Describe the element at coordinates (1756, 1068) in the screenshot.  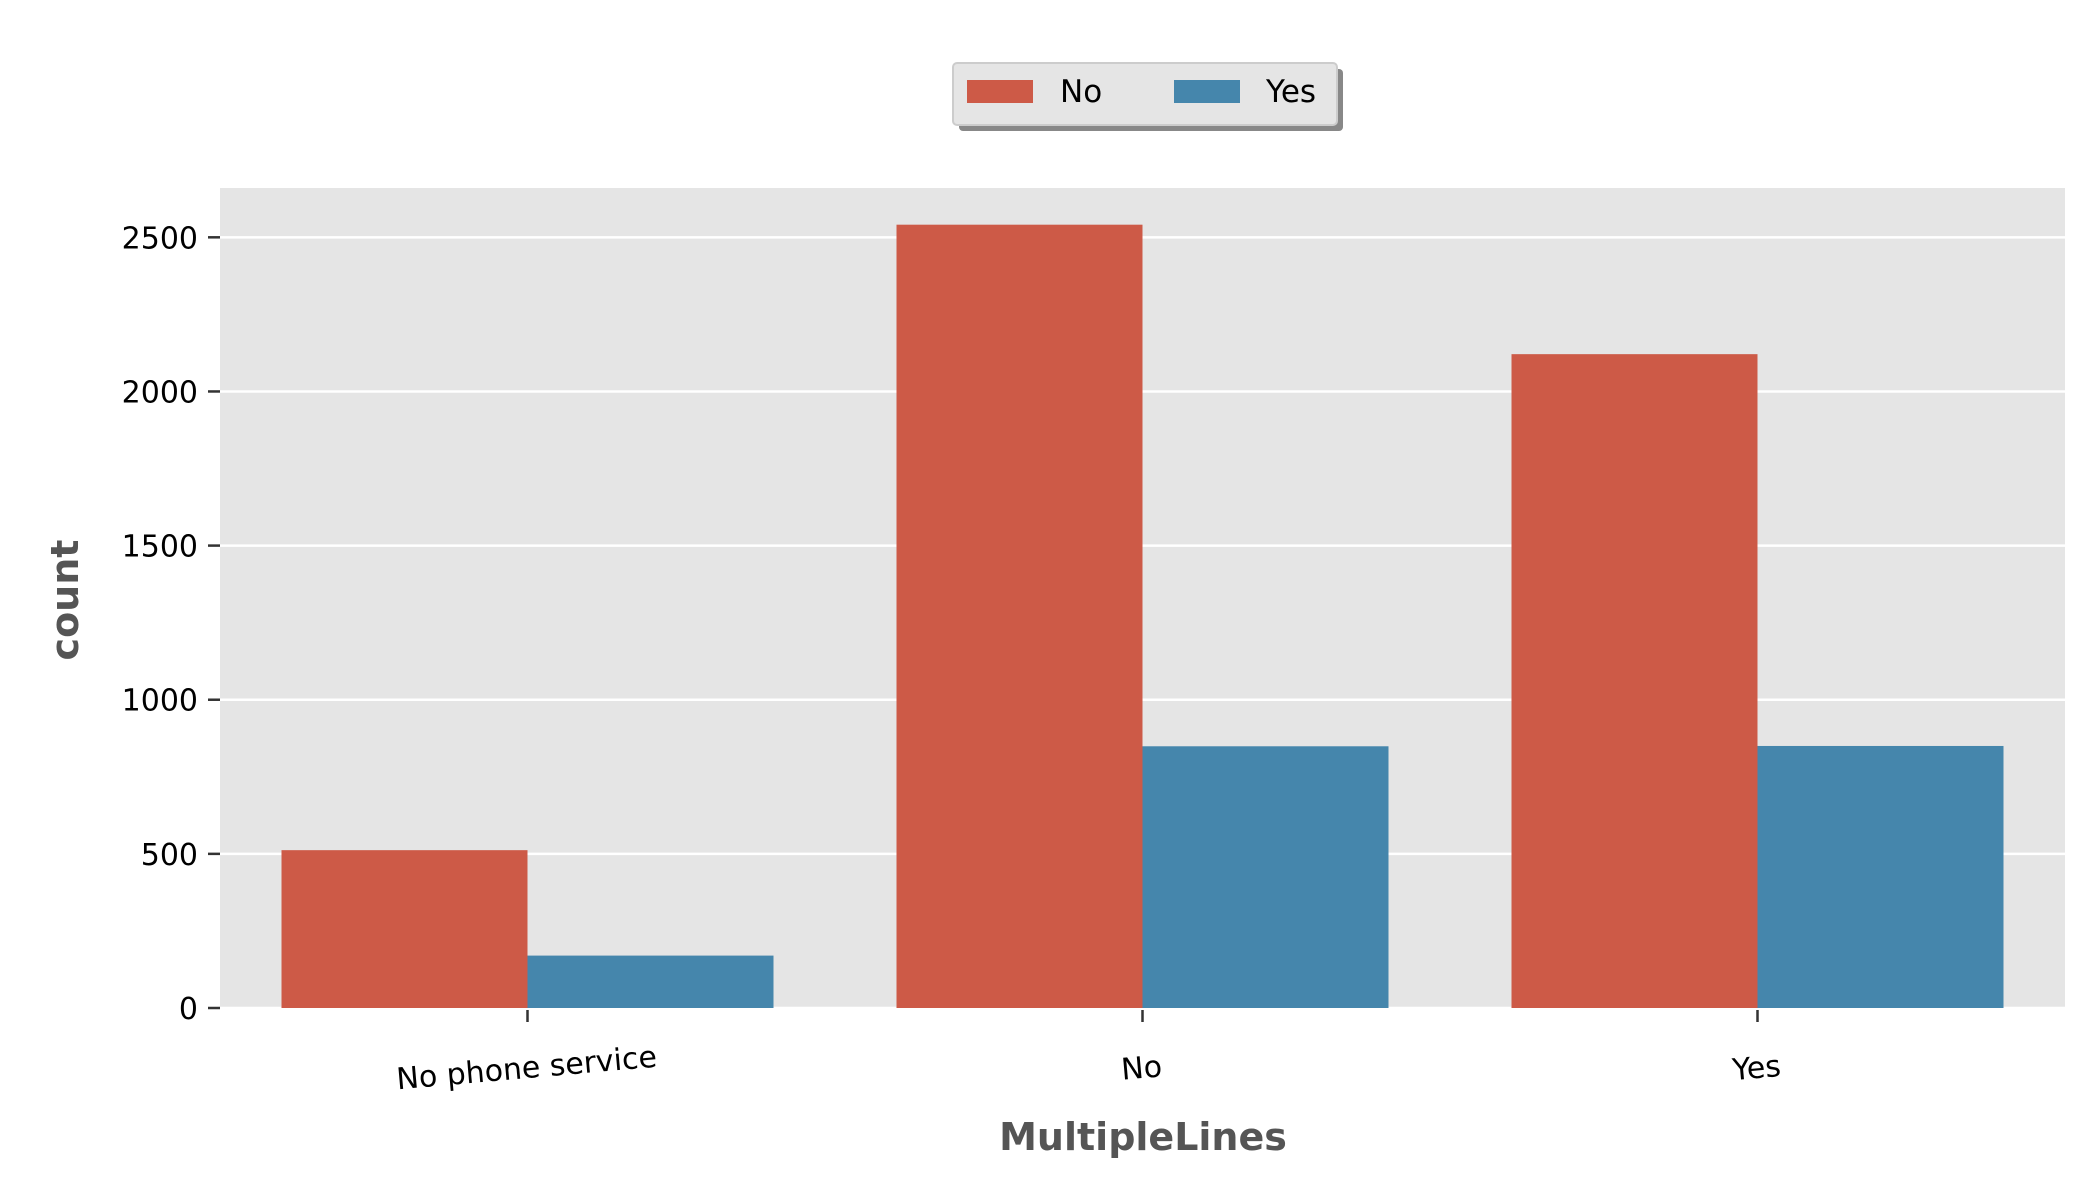
I see `x-tick-label: Yes` at that location.